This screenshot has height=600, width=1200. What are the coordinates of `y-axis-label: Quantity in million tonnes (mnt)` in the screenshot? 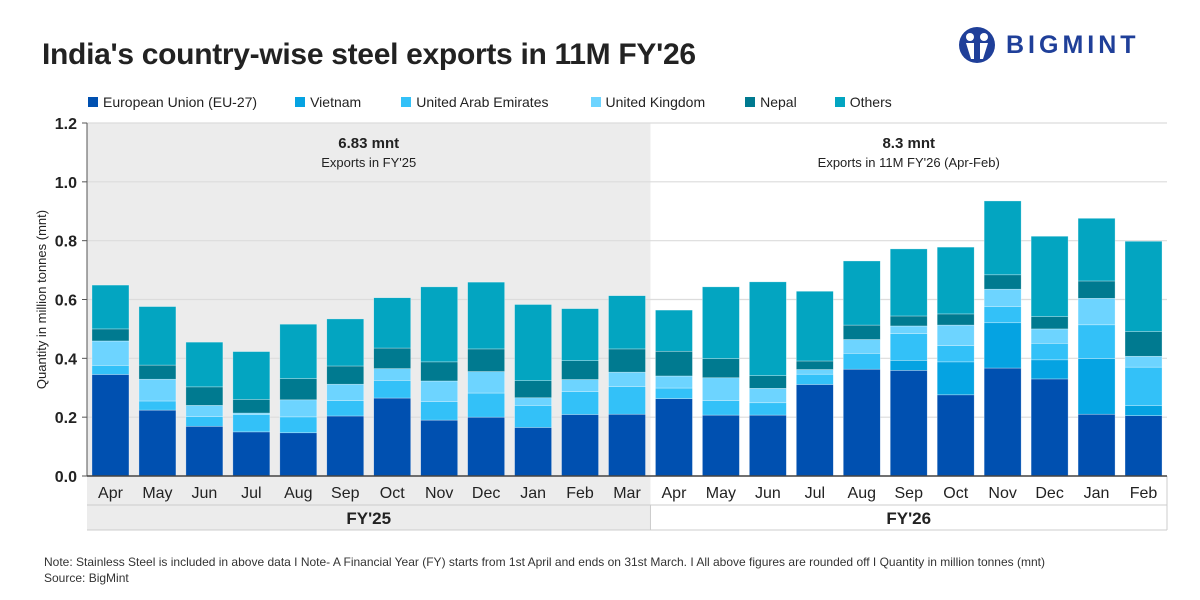 It's located at (41, 299).